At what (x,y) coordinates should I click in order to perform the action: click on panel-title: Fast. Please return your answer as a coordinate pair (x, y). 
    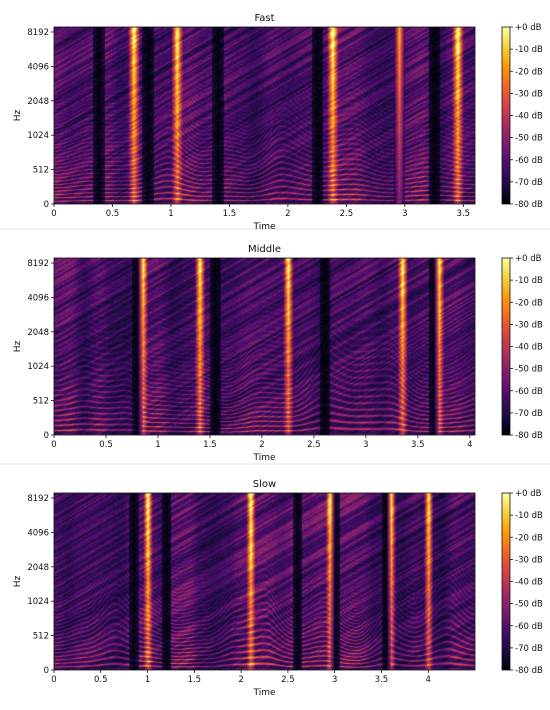
    Looking at the image, I should click on (264, 18).